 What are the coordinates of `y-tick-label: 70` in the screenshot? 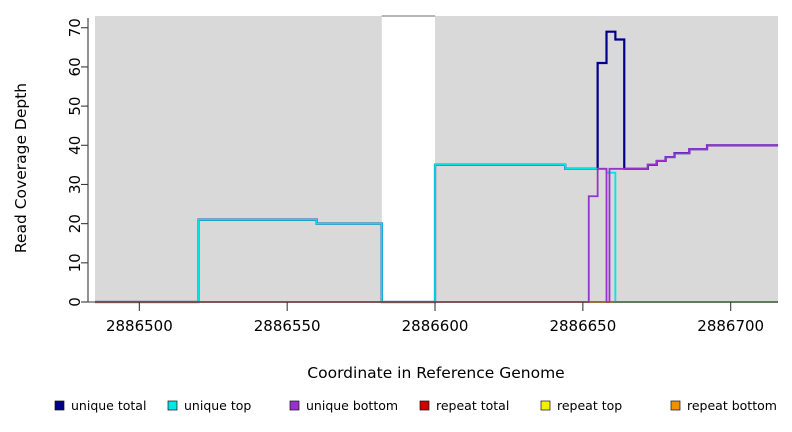 It's located at (75, 27).